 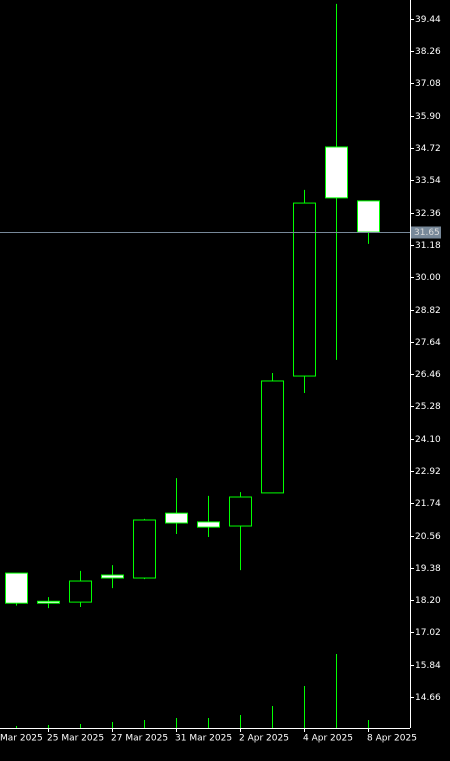 I want to click on current-price-box, so click(x=426, y=232).